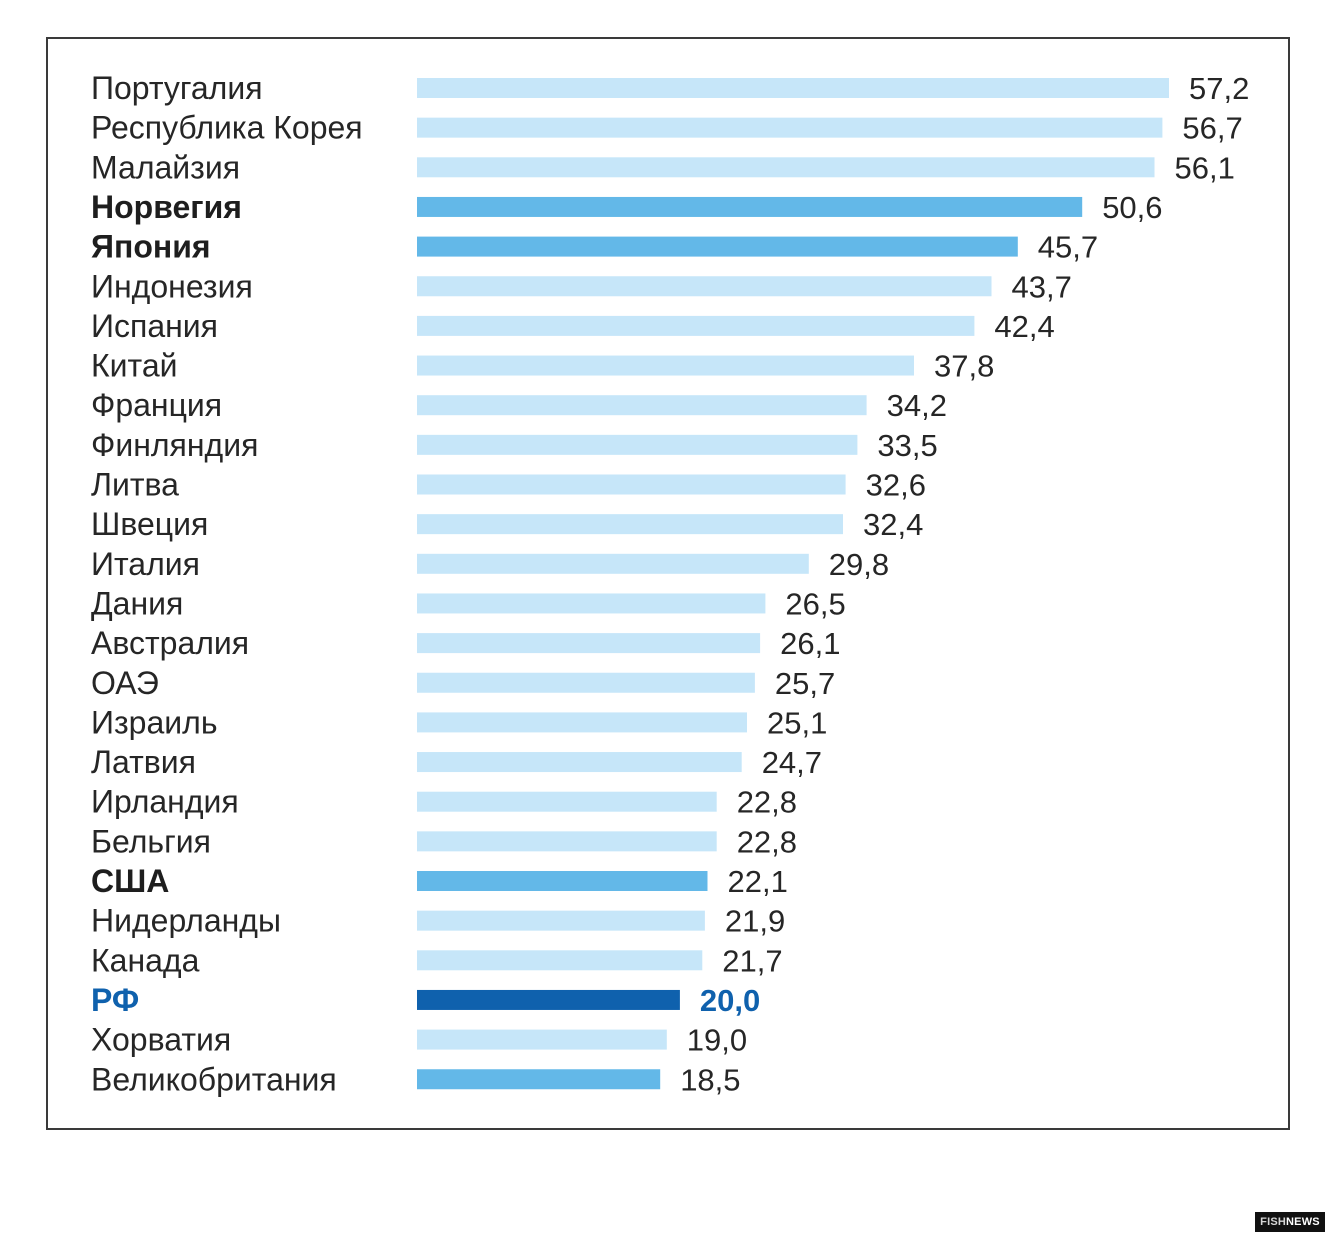 The width and height of the screenshot is (1338, 1242). Describe the element at coordinates (166, 207) in the screenshot. I see `category-label: Норвегия` at that location.